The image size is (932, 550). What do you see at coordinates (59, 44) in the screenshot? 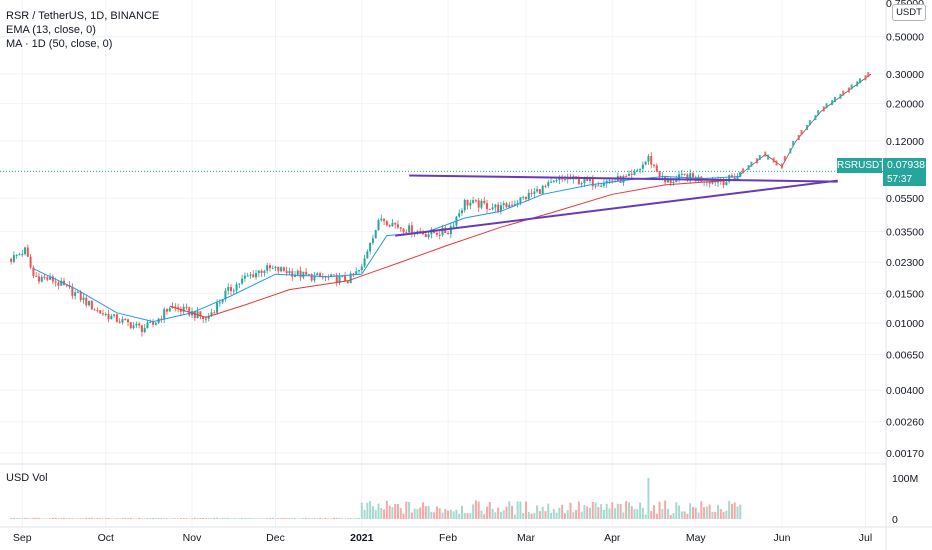
I see `ma-legend: MA · 1D (50, close, 0)` at bounding box center [59, 44].